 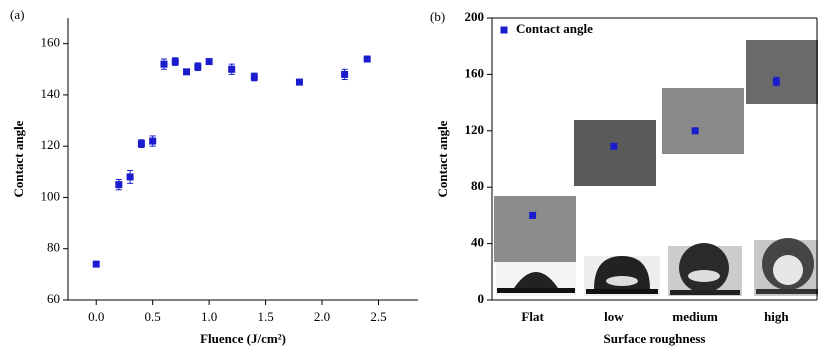 What do you see at coordinates (532, 316) in the screenshot?
I see `x-tick-label: Flat` at bounding box center [532, 316].